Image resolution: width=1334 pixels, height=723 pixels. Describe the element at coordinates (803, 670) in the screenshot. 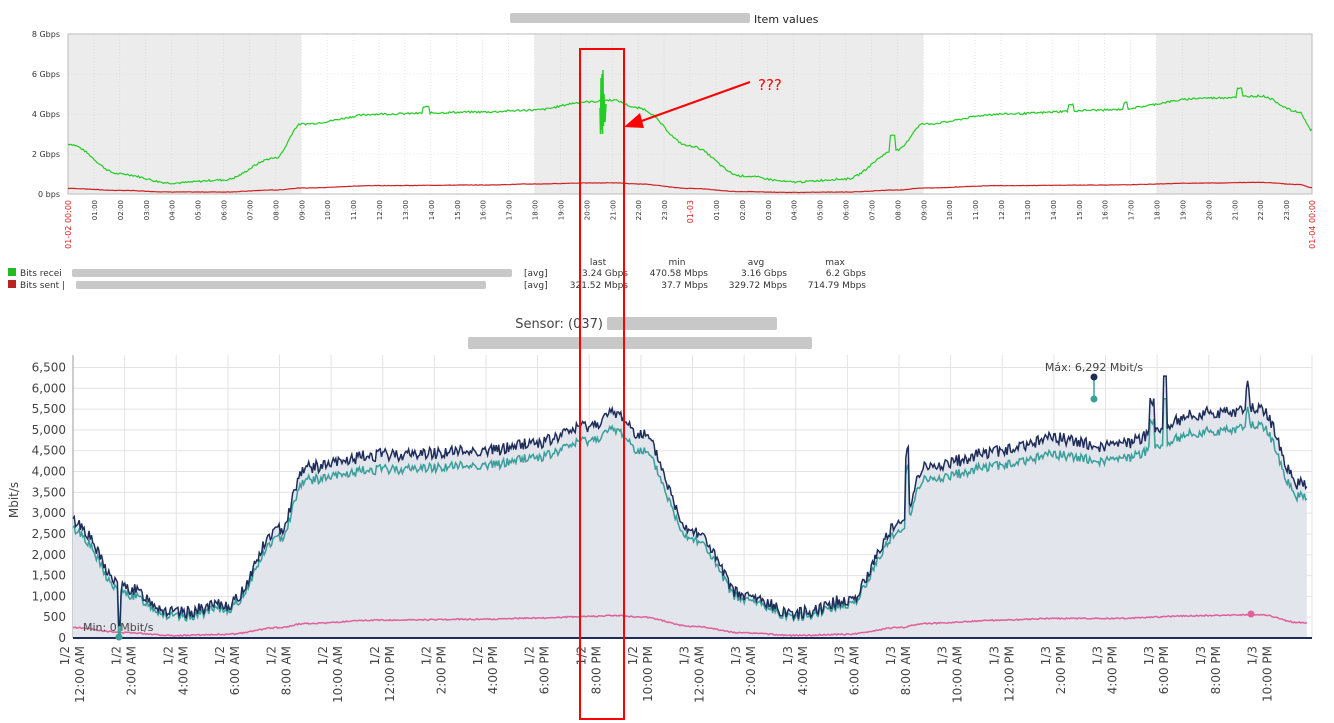

I see `bottom-x-tick-time: 4:00 AM` at that location.